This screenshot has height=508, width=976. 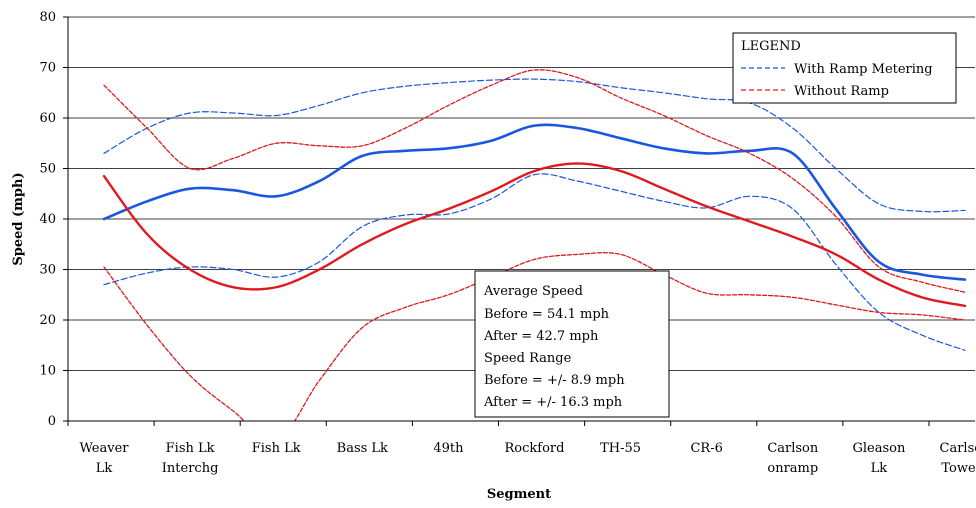 What do you see at coordinates (47, 371) in the screenshot?
I see `y-tick-label: 10` at bounding box center [47, 371].